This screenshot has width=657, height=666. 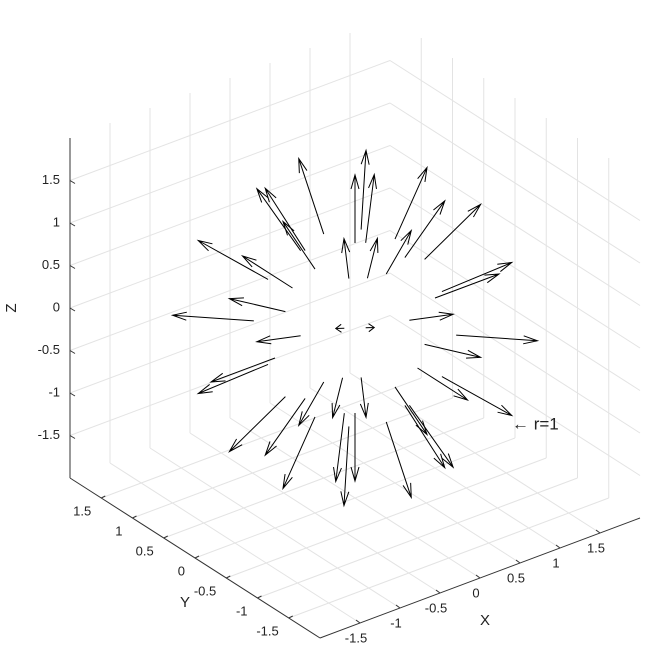 I want to click on x-tick-label: -1.5, so click(x=356, y=637).